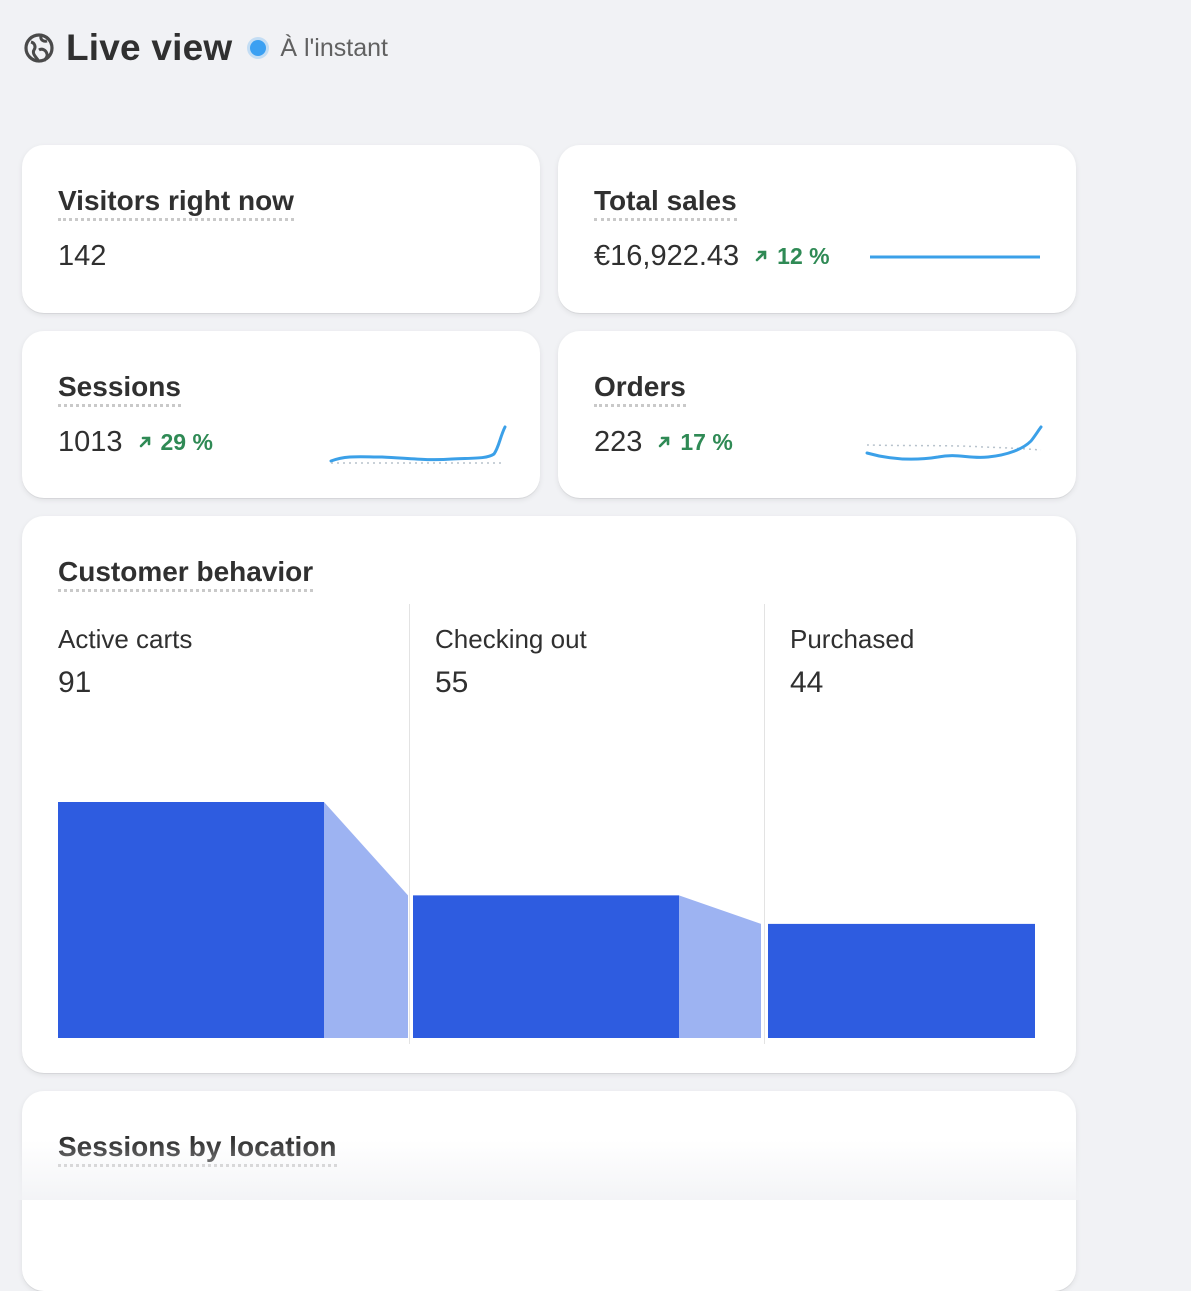 Image resolution: width=1191 pixels, height=1291 pixels. I want to click on stage-label-active-carts: Active carts, so click(125, 639).